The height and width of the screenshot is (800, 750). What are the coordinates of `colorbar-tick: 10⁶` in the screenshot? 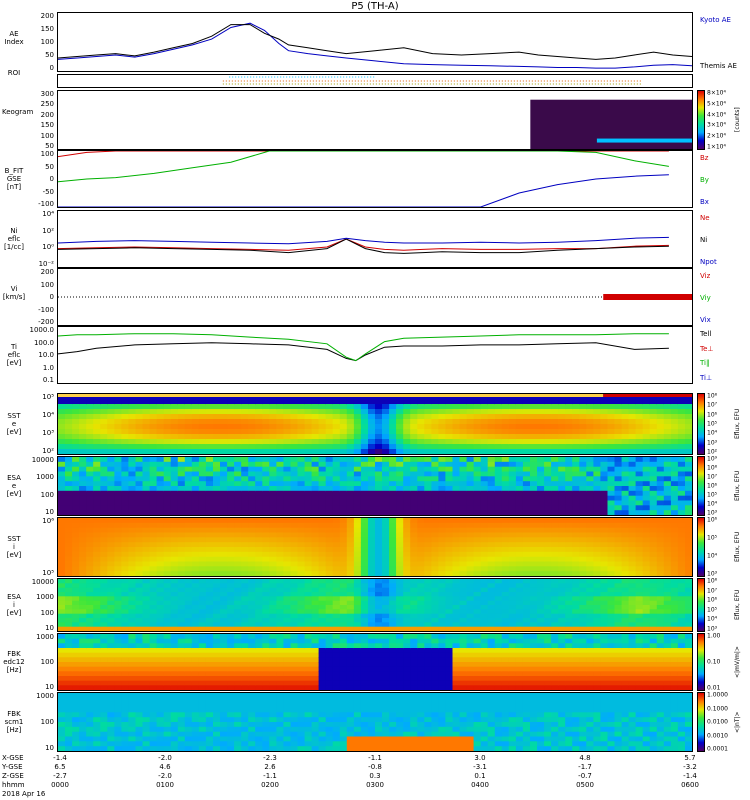 It's located at (712, 520).